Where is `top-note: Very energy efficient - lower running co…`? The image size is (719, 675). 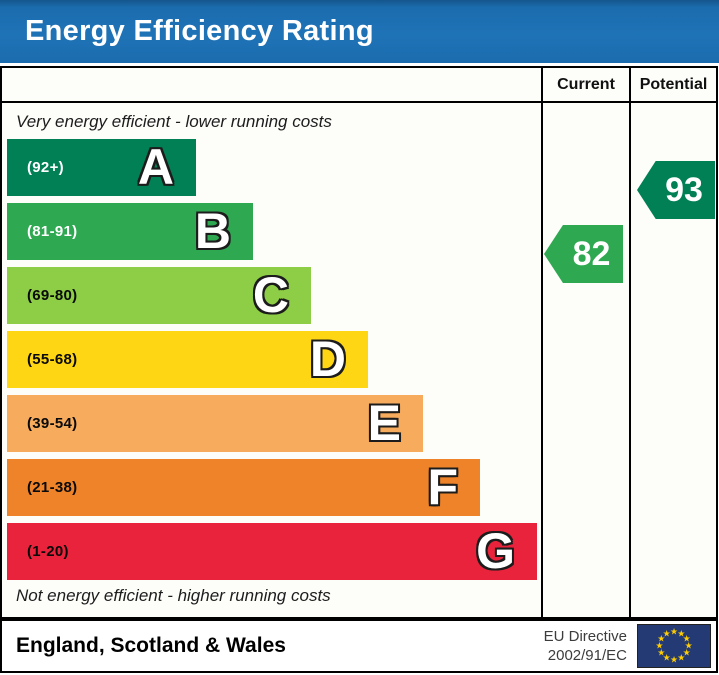 top-note: Very energy efficient - lower running co… is located at coordinates (174, 121).